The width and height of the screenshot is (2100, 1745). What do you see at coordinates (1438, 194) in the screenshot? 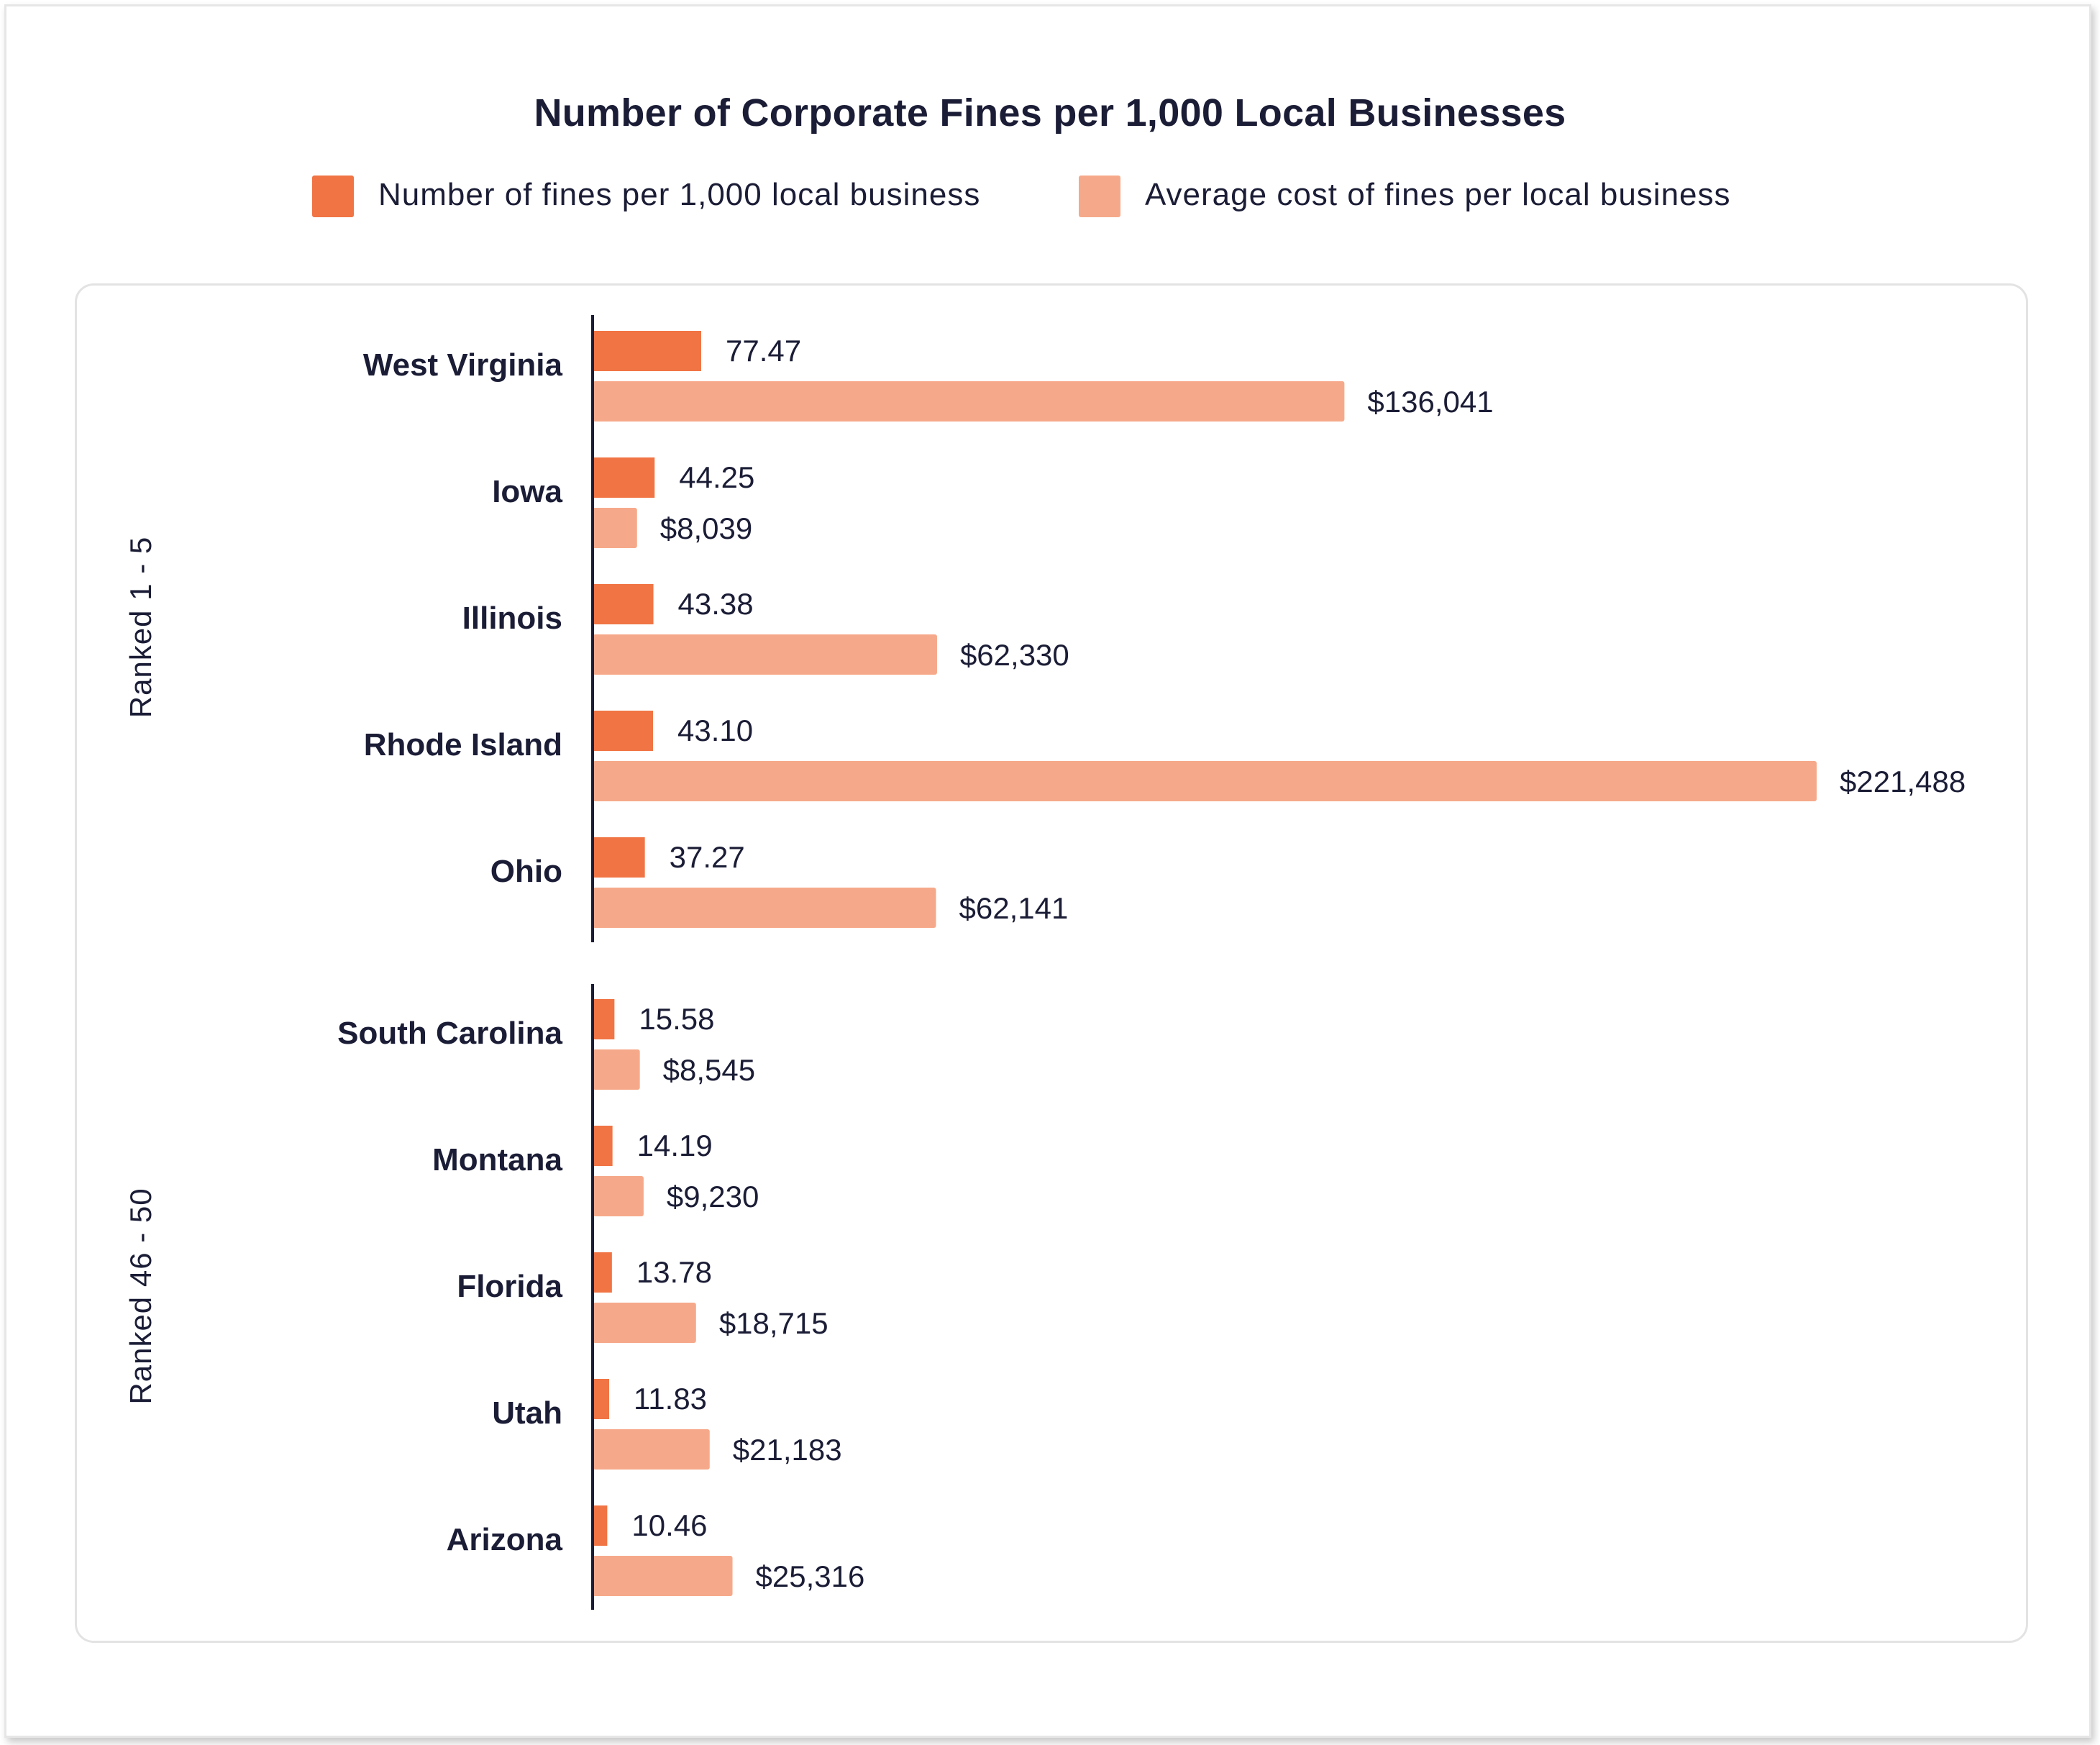
I see `legend-label-cost: Average cost of fines per local business` at bounding box center [1438, 194].